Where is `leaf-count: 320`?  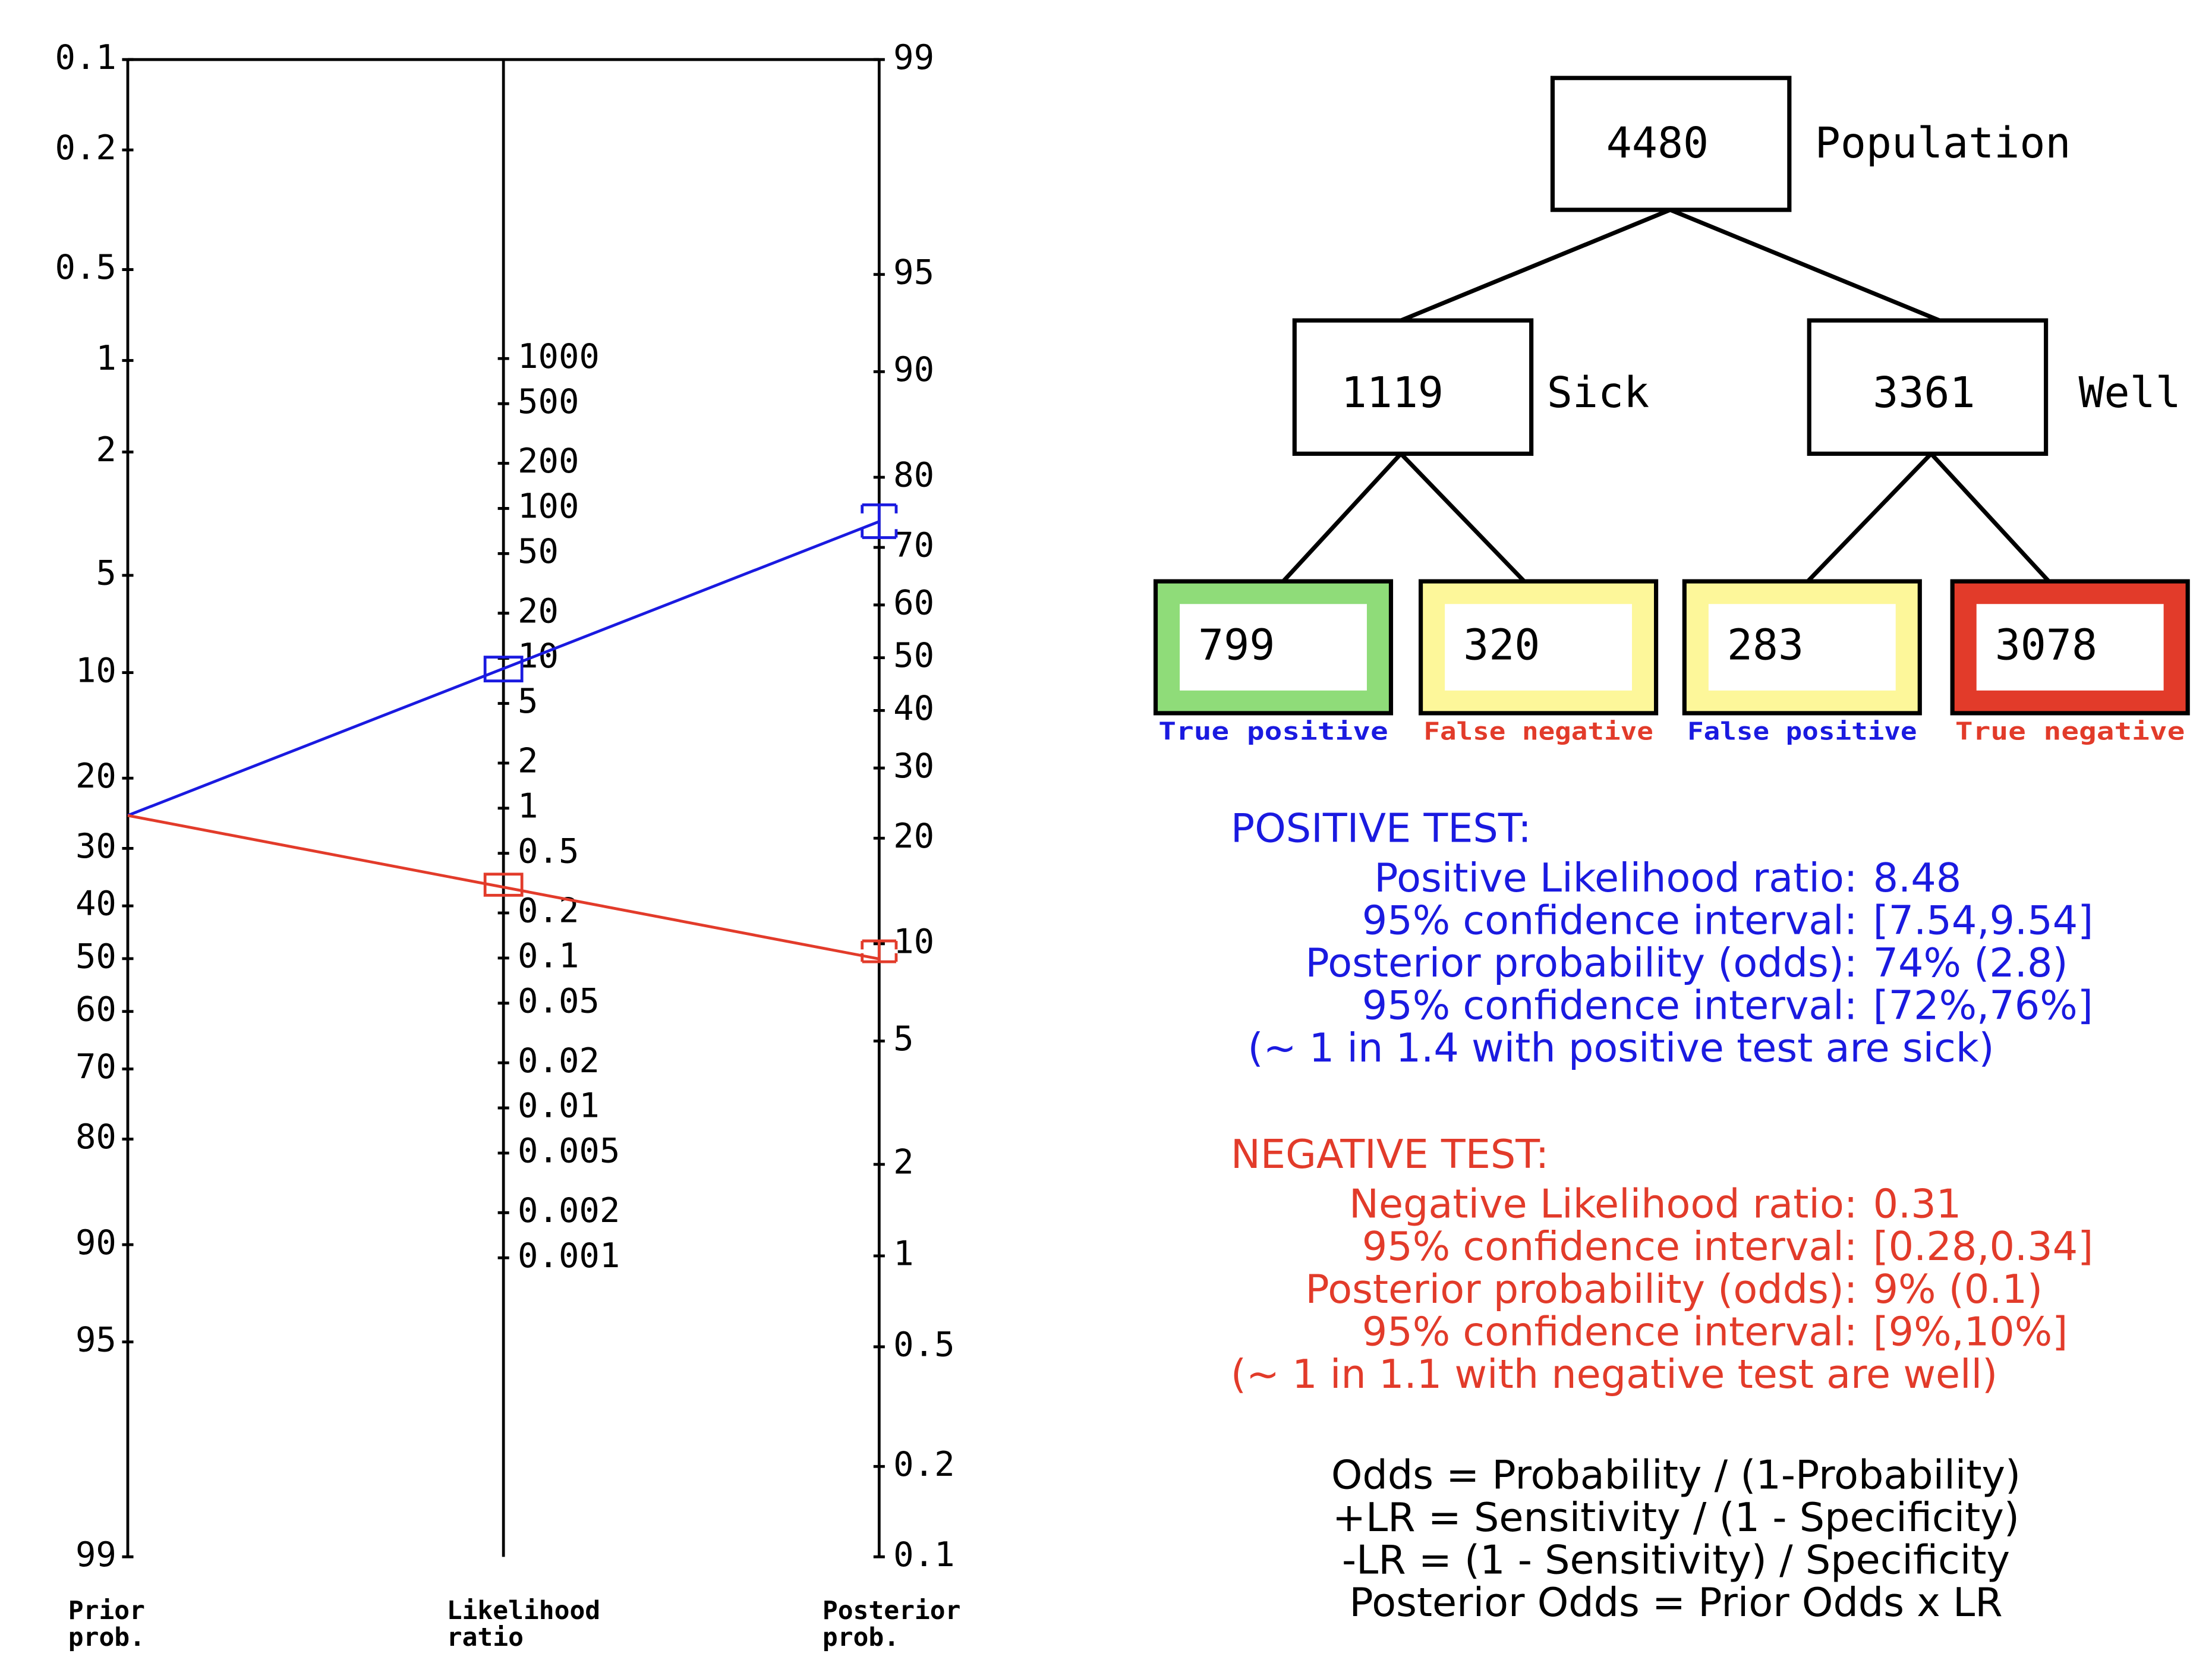 leaf-count: 320 is located at coordinates (1502, 645).